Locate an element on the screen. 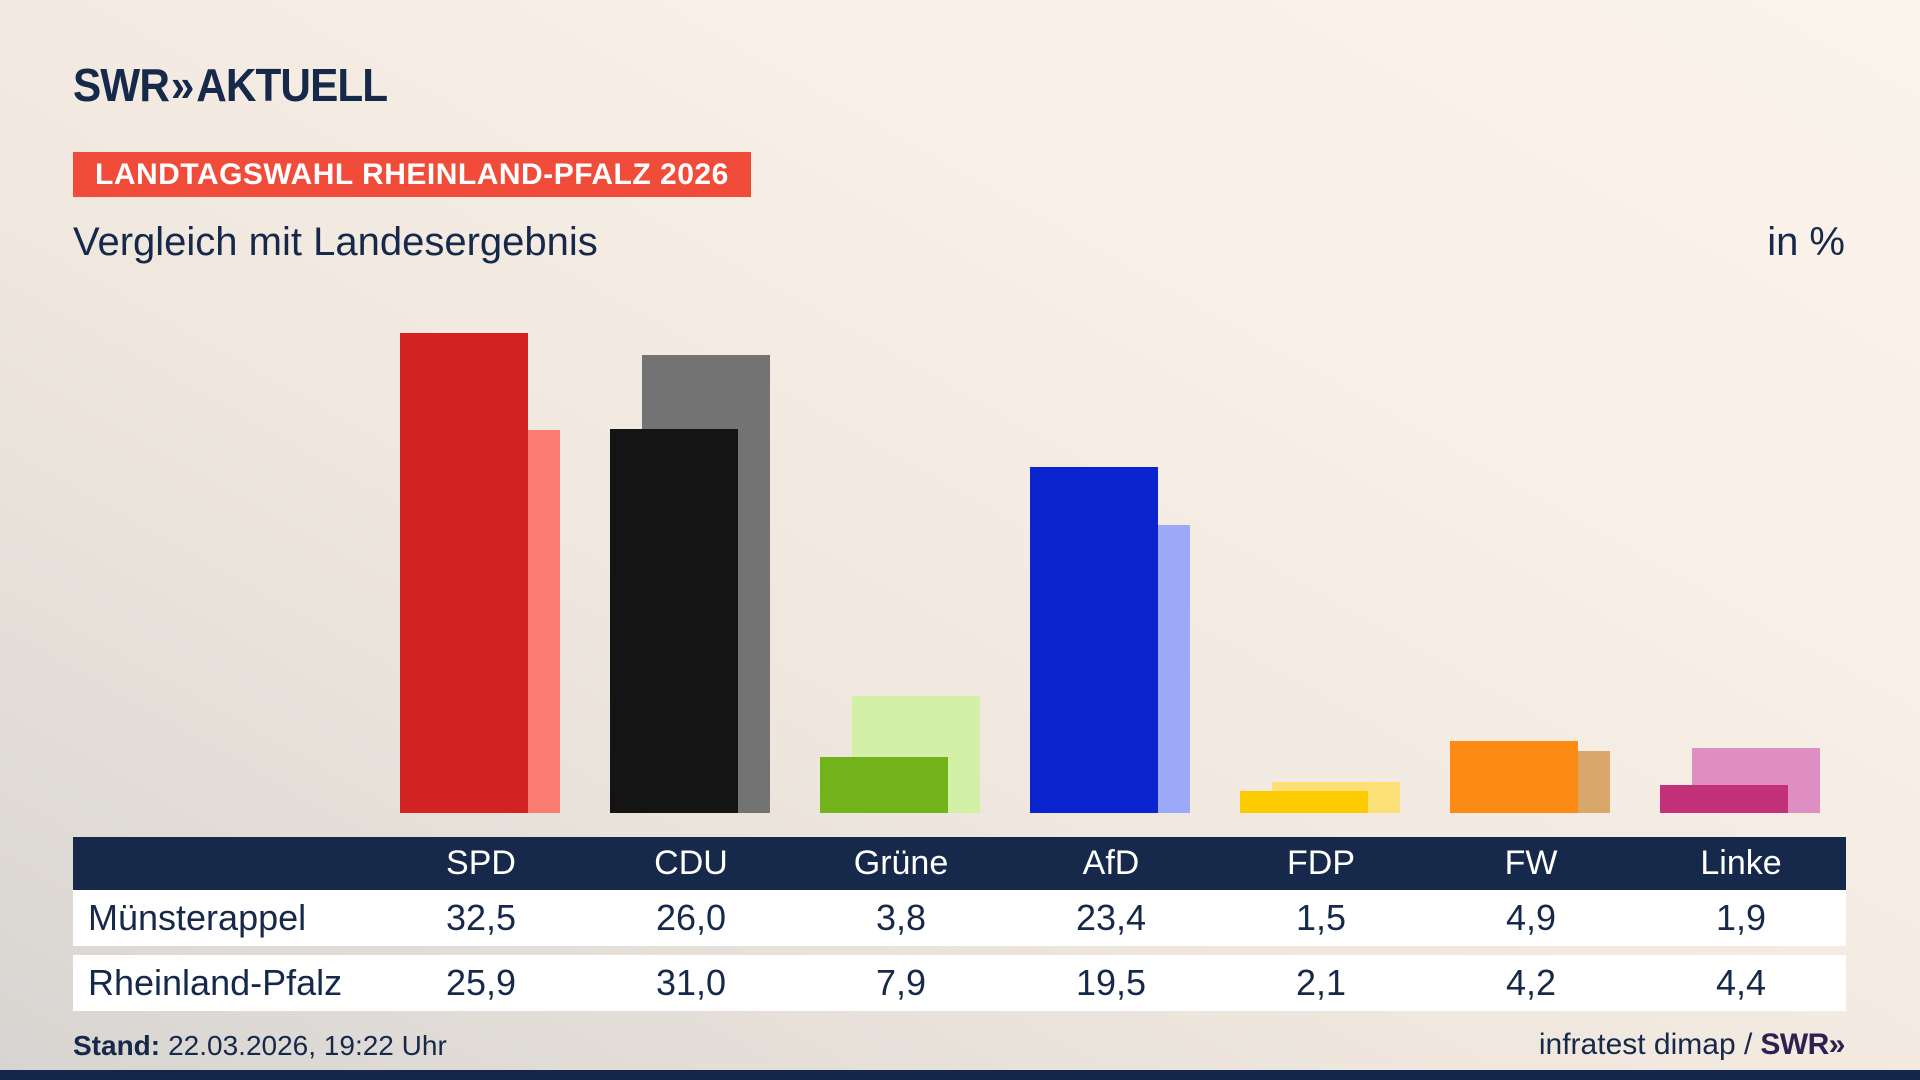 Image resolution: width=1920 pixels, height=1080 pixels. bar-main-linke is located at coordinates (1724, 799).